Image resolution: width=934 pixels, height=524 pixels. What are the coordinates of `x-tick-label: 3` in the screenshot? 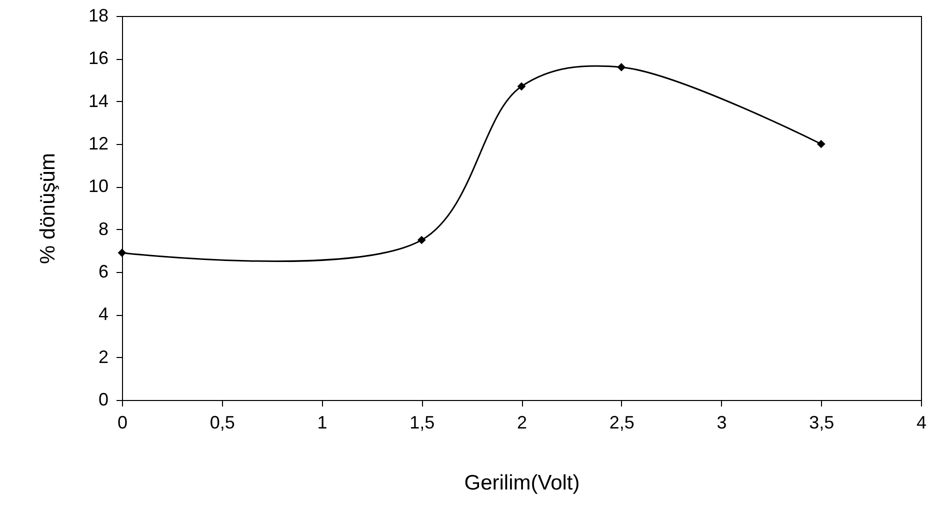 It's located at (721, 422).